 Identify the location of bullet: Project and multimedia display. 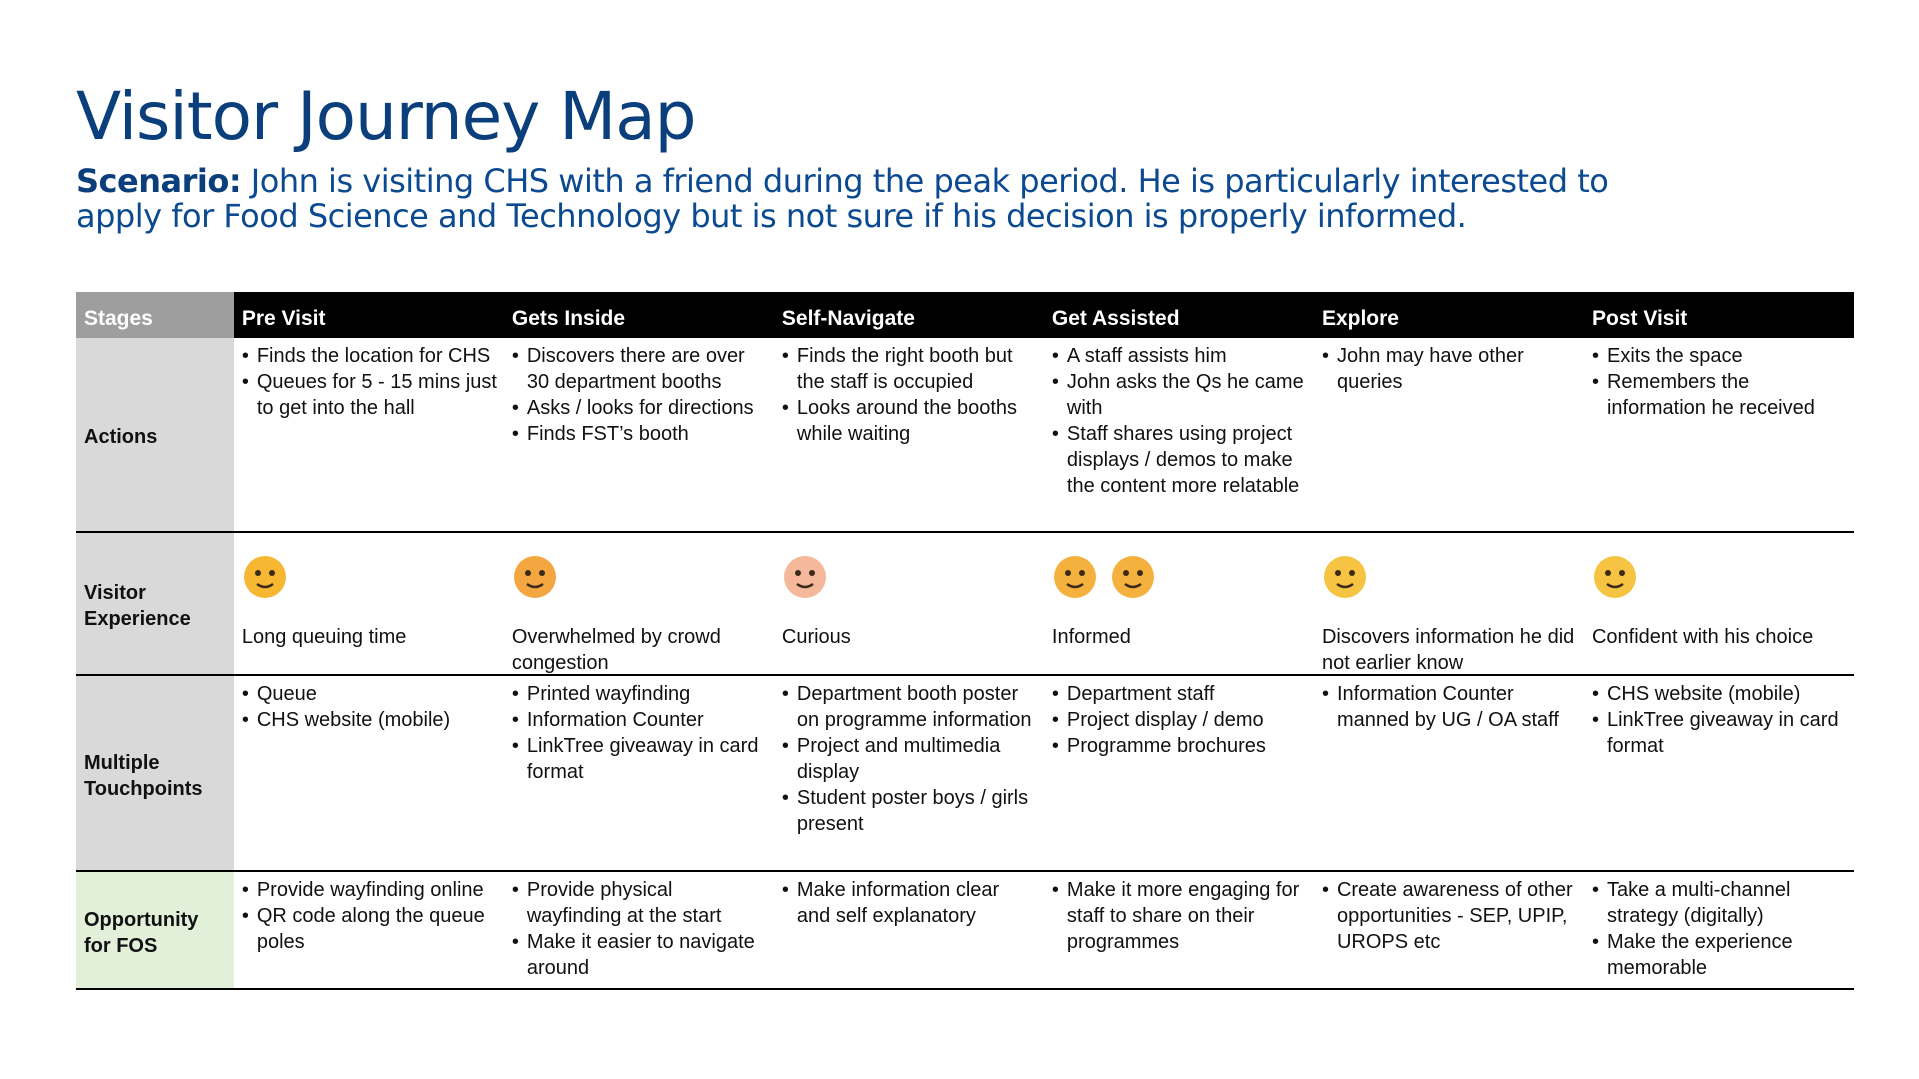
(910, 759).